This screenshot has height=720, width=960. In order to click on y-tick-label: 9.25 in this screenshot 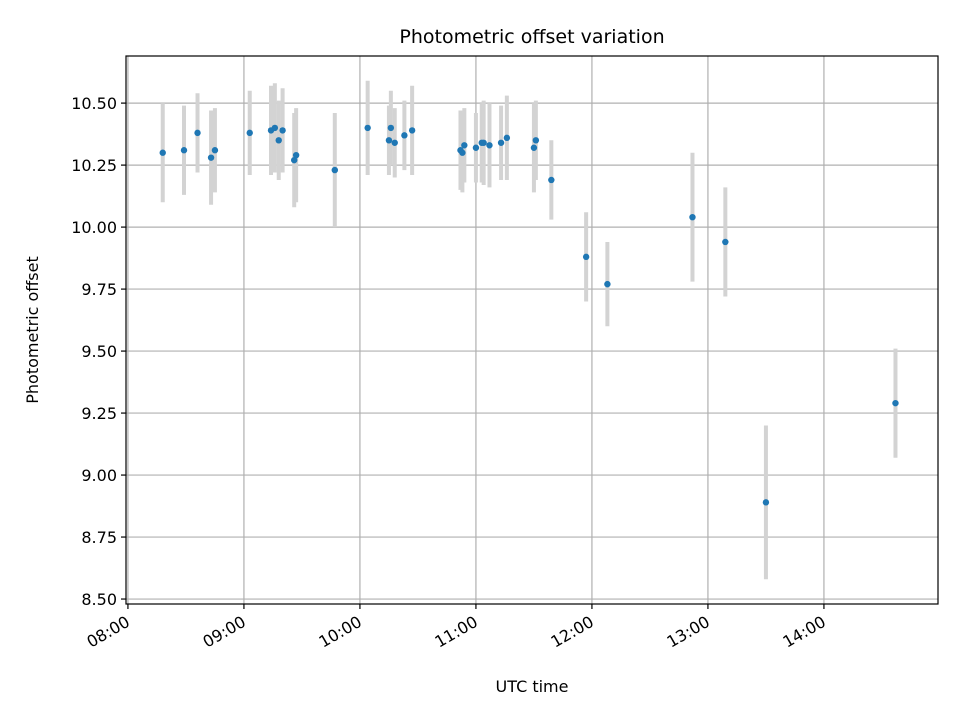, I will do `click(99, 413)`.